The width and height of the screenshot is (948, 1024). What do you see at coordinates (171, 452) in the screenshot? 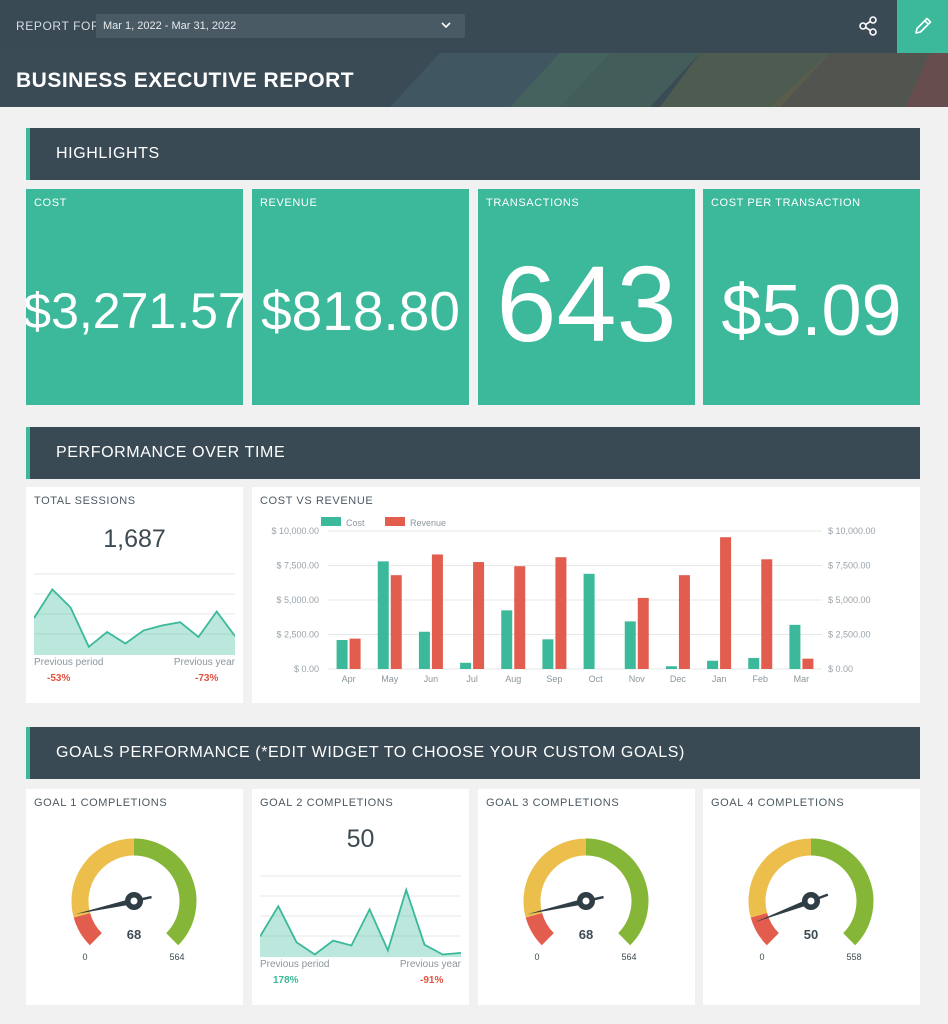
I see `section-title: PERFORMANCE OVER TIME` at bounding box center [171, 452].